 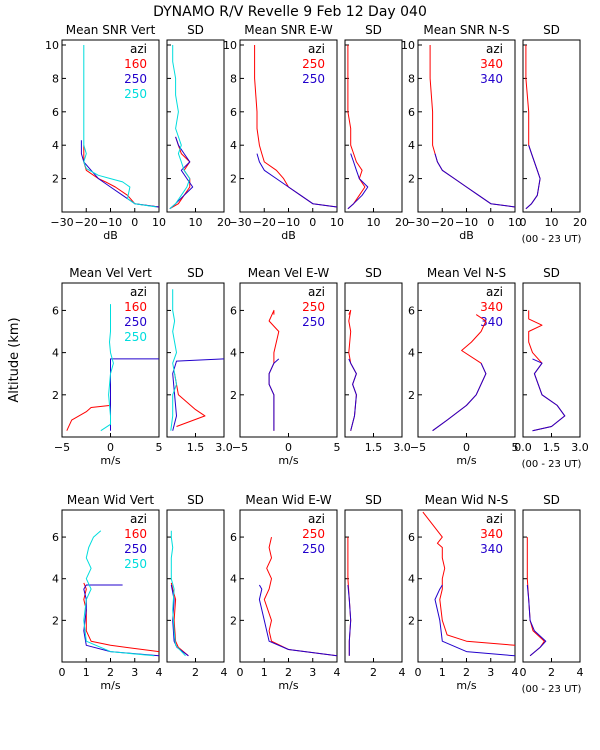 I want to click on x-tick-label: 3, so click(x=312, y=672).